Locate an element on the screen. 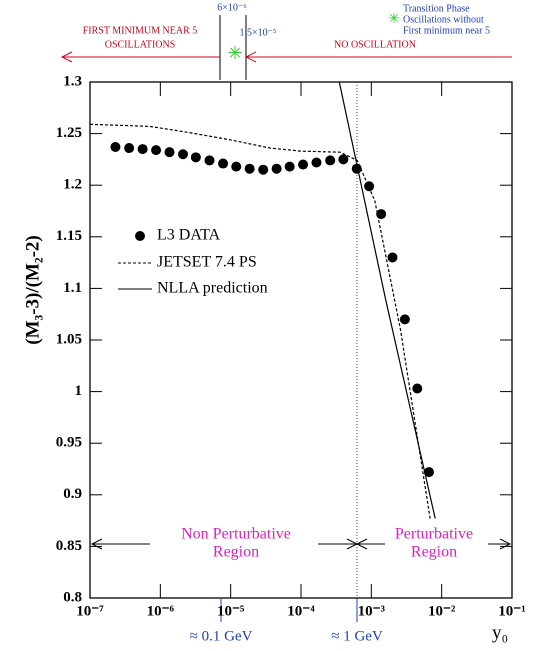 Image resolution: width=541 pixels, height=651 pixels. x-tick-label: 10⁻⁴ is located at coordinates (301, 611).